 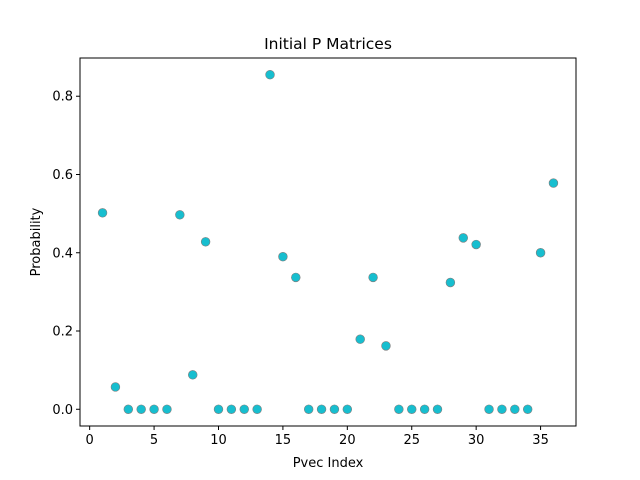 I want to click on x-tick-label: 5, so click(x=154, y=440).